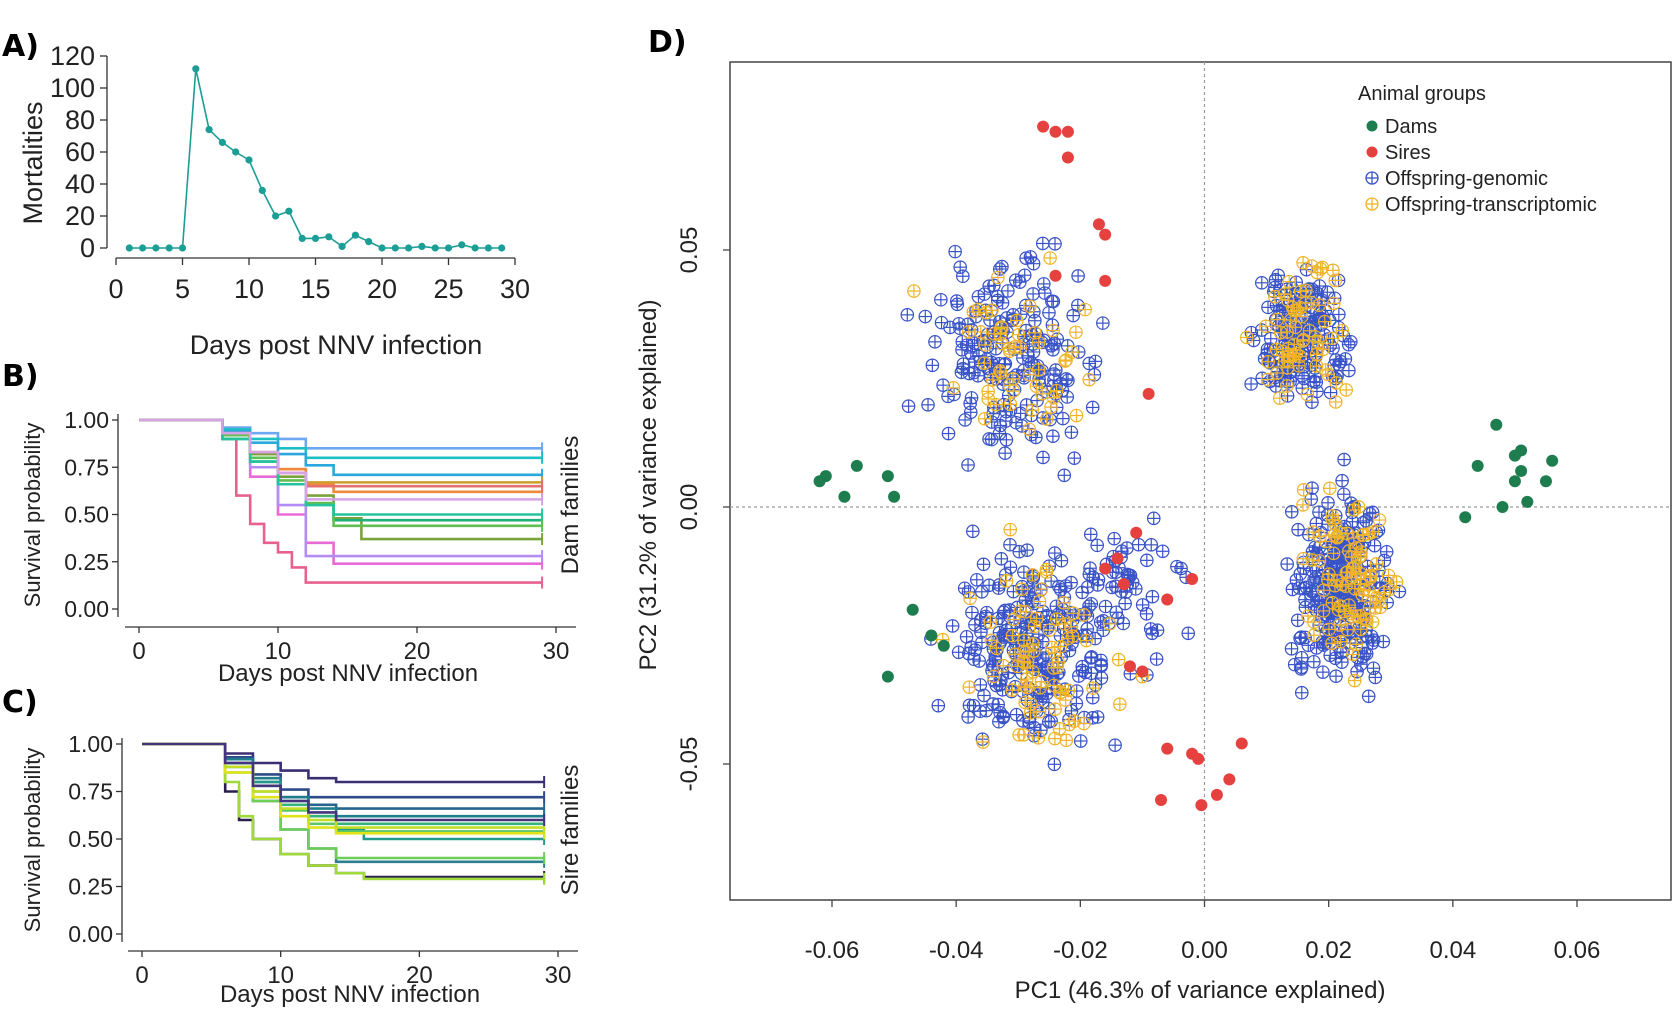  What do you see at coordinates (315, 289) in the screenshot?
I see `panel-a-x-tick-label: 15` at bounding box center [315, 289].